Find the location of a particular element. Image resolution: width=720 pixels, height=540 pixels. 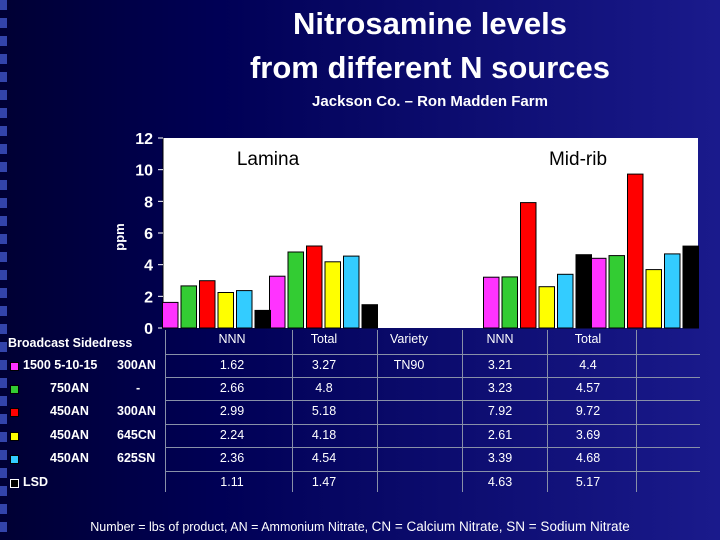

group-label: Lamina is located at coordinates (268, 159).